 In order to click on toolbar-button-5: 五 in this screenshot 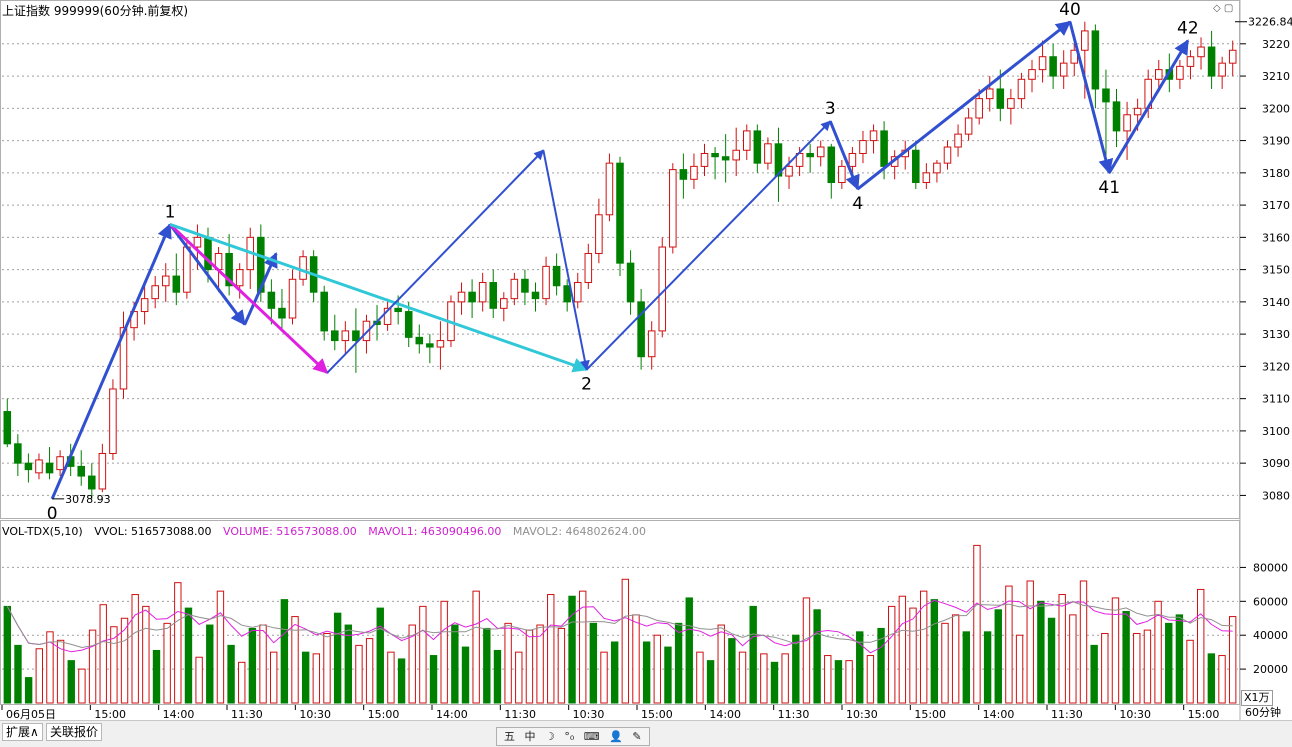, I will do `click(509, 736)`.